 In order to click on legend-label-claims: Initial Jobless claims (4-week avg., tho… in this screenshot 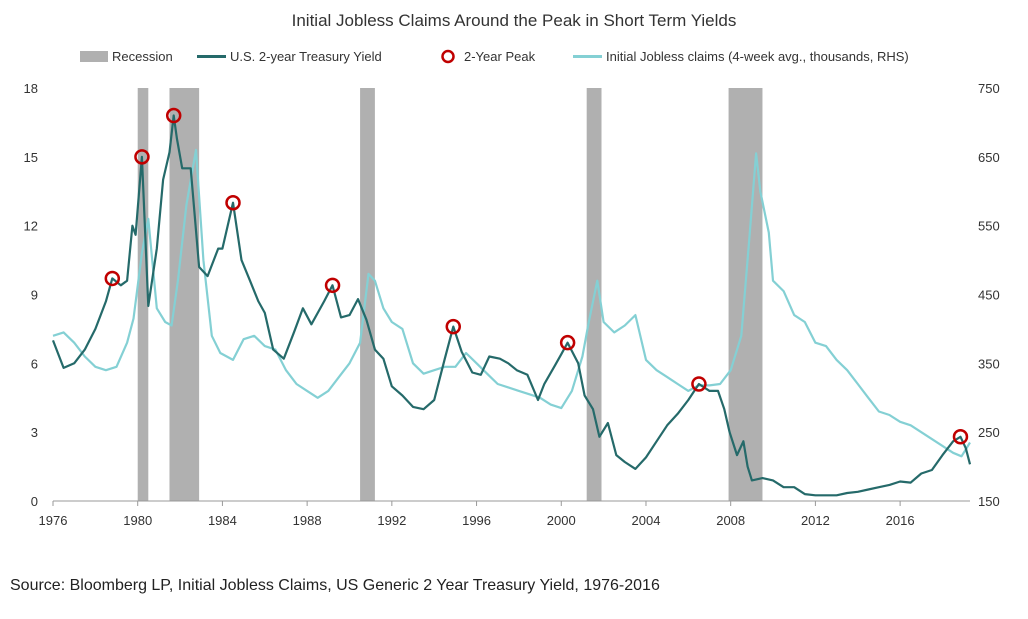, I will do `click(757, 56)`.